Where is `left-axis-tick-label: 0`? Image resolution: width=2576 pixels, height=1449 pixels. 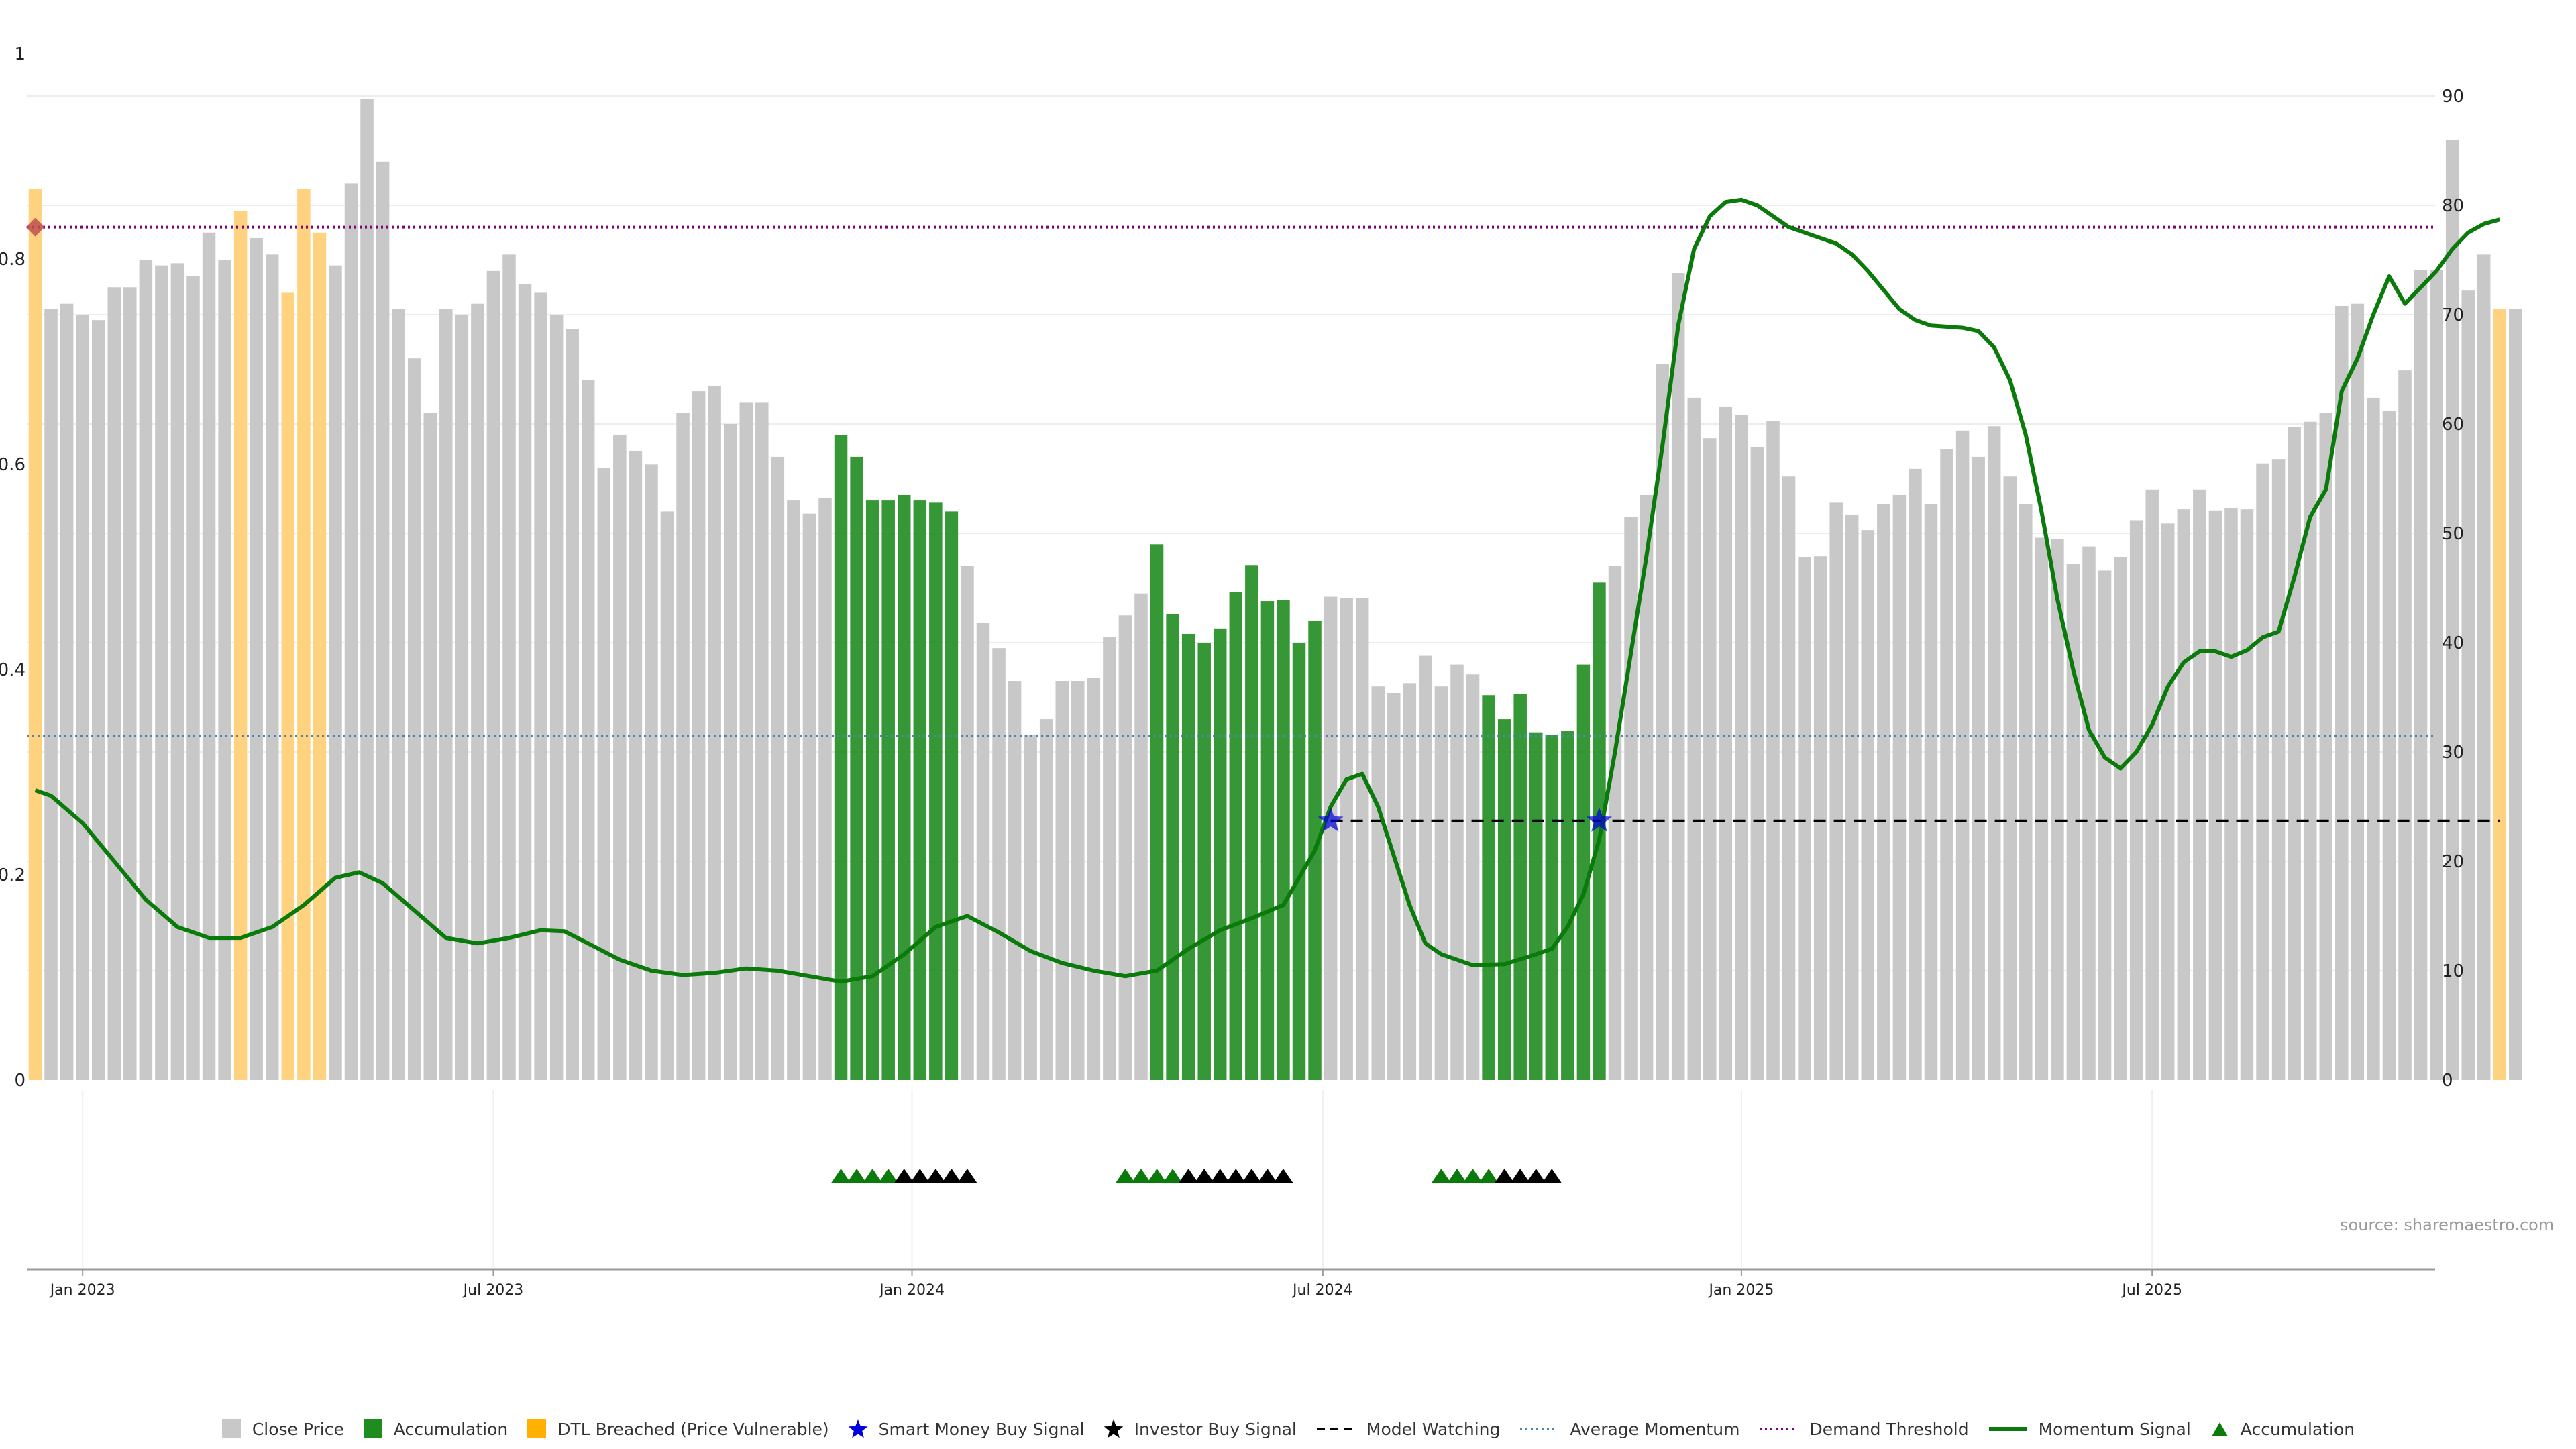
left-axis-tick-label: 0 is located at coordinates (19, 1081).